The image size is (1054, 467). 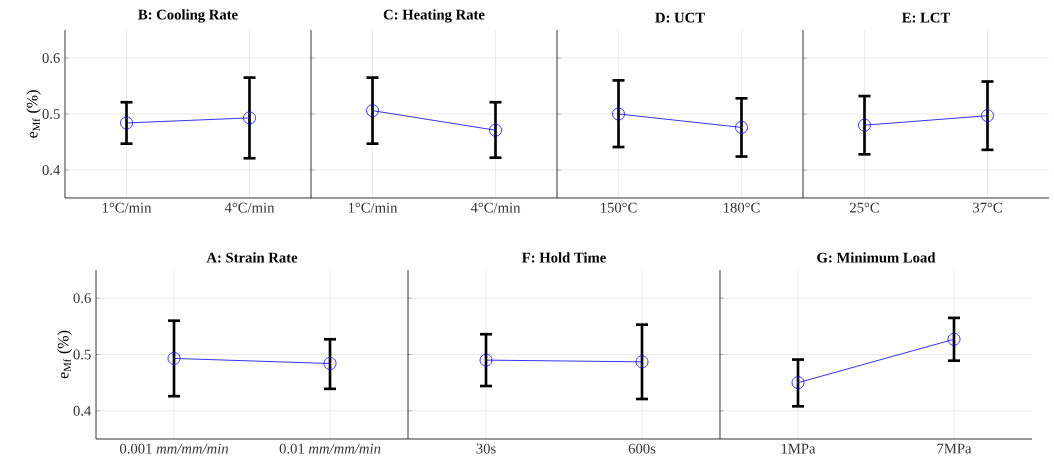 What do you see at coordinates (618, 207) in the screenshot?
I see `x-tick-label: 150°C` at bounding box center [618, 207].